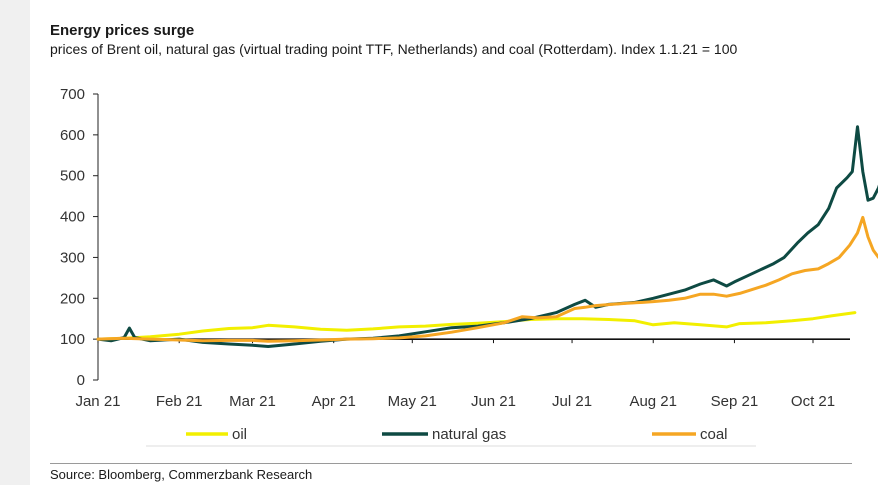 The image size is (878, 485). What do you see at coordinates (72, 217) in the screenshot?
I see `y-tick-label: 400` at bounding box center [72, 217].